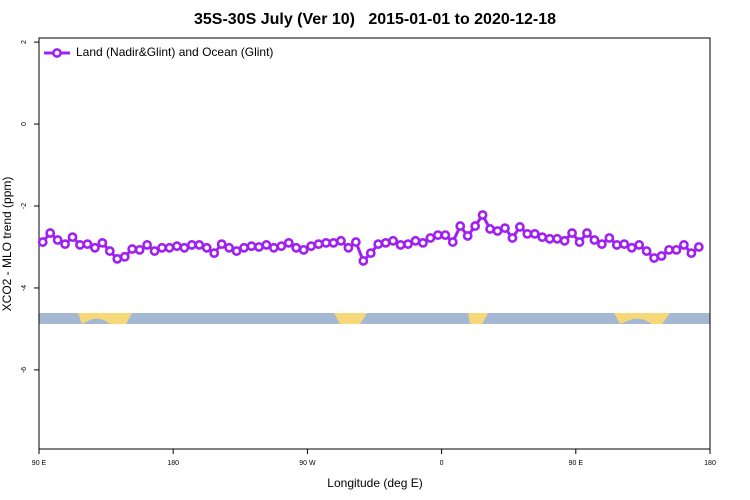 Image resolution: width=750 pixels, height=500 pixels. I want to click on x-tick-label: 0, so click(442, 463).